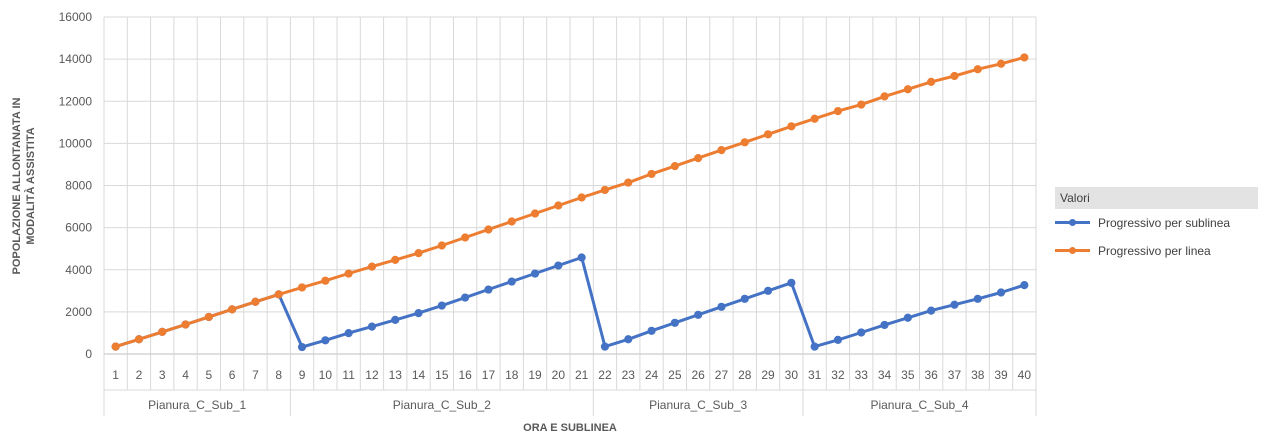 The image size is (1263, 435). What do you see at coordinates (919, 405) in the screenshot?
I see `group-label: Pianura_C_Sub_4` at bounding box center [919, 405].